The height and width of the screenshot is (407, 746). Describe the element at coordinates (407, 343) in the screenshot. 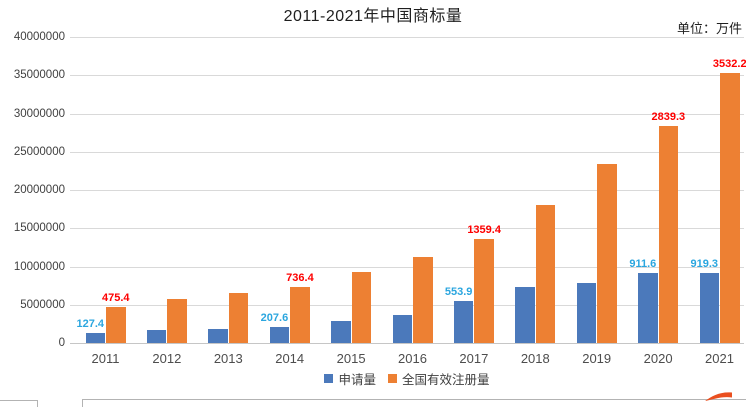

I see `x-axis-line` at that location.